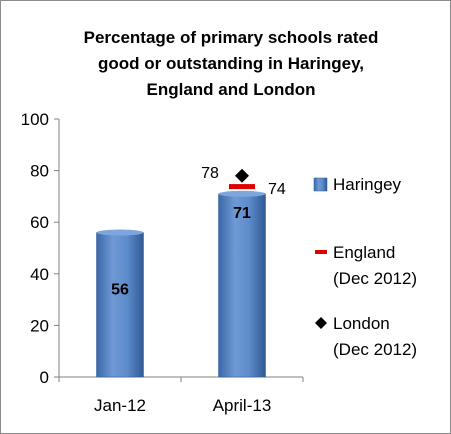  Describe the element at coordinates (39, 171) in the screenshot. I see `y-tick-label: 80` at that location.